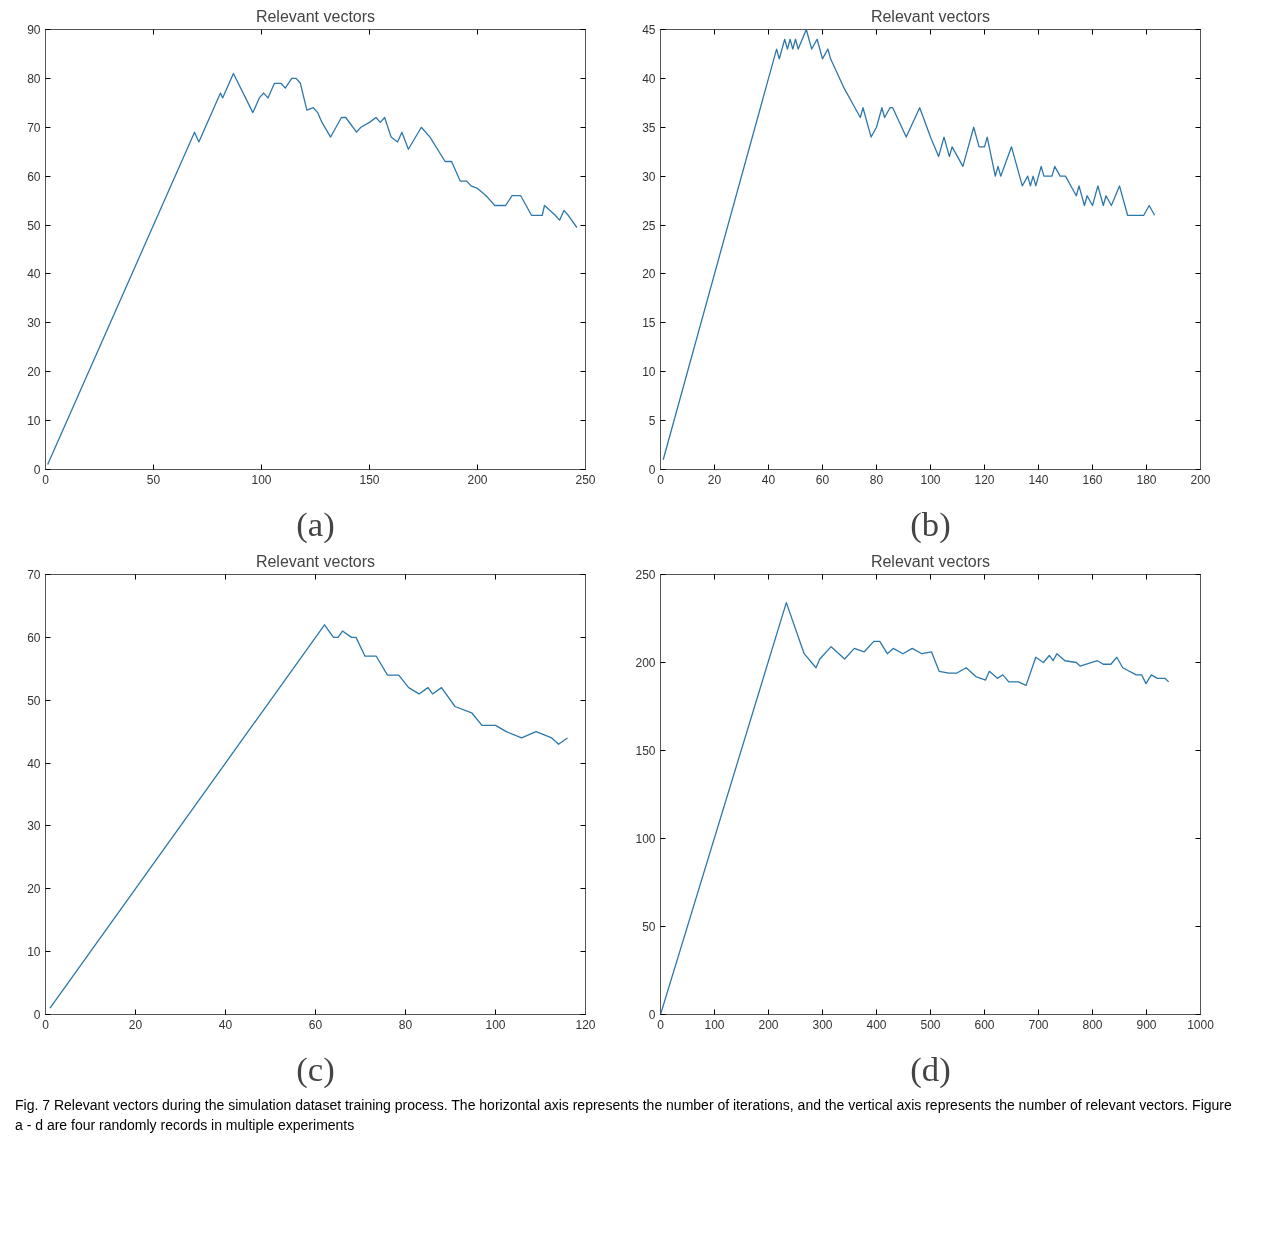 The width and height of the screenshot is (1281, 1251). What do you see at coordinates (315, 524) in the screenshot?
I see `x-axis-title: (a)` at bounding box center [315, 524].